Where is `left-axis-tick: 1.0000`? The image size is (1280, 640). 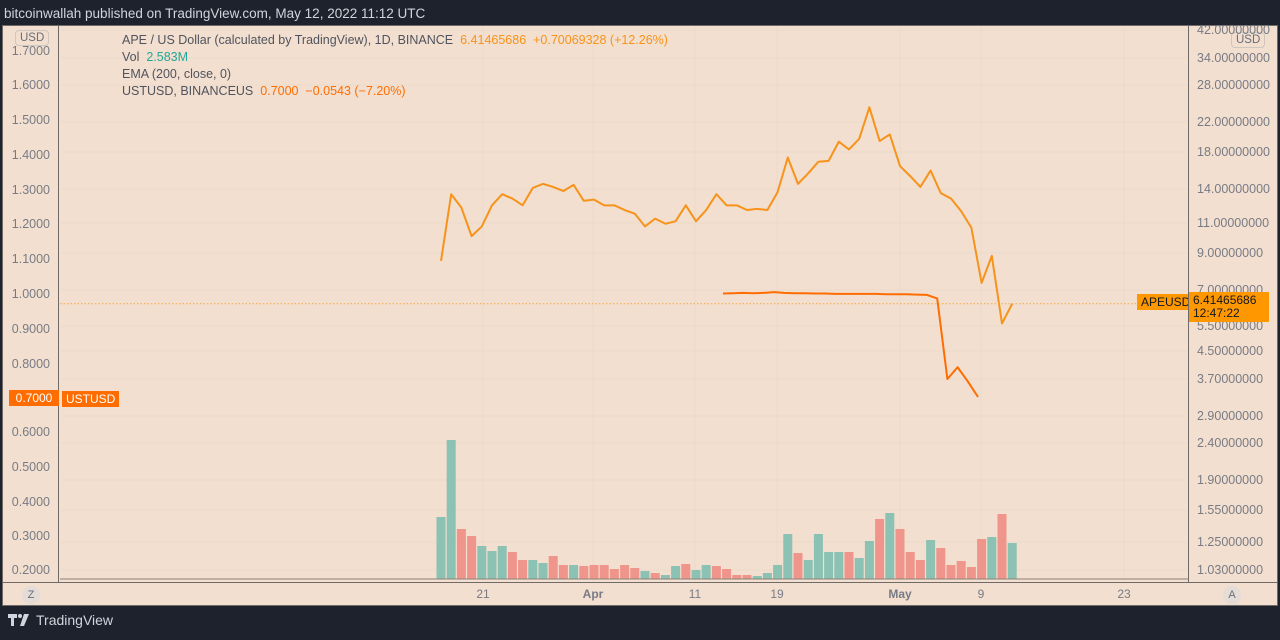 left-axis-tick: 1.0000 is located at coordinates (30, 294).